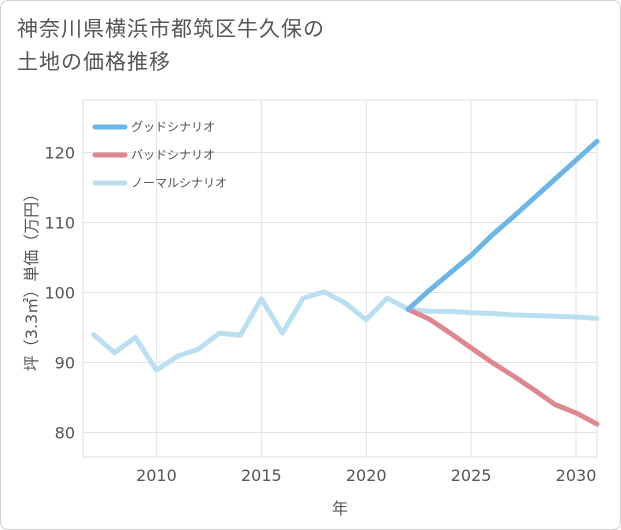 Image resolution: width=621 pixels, height=530 pixels. What do you see at coordinates (59, 153) in the screenshot?
I see `y-tick-label-120: 120` at bounding box center [59, 153].